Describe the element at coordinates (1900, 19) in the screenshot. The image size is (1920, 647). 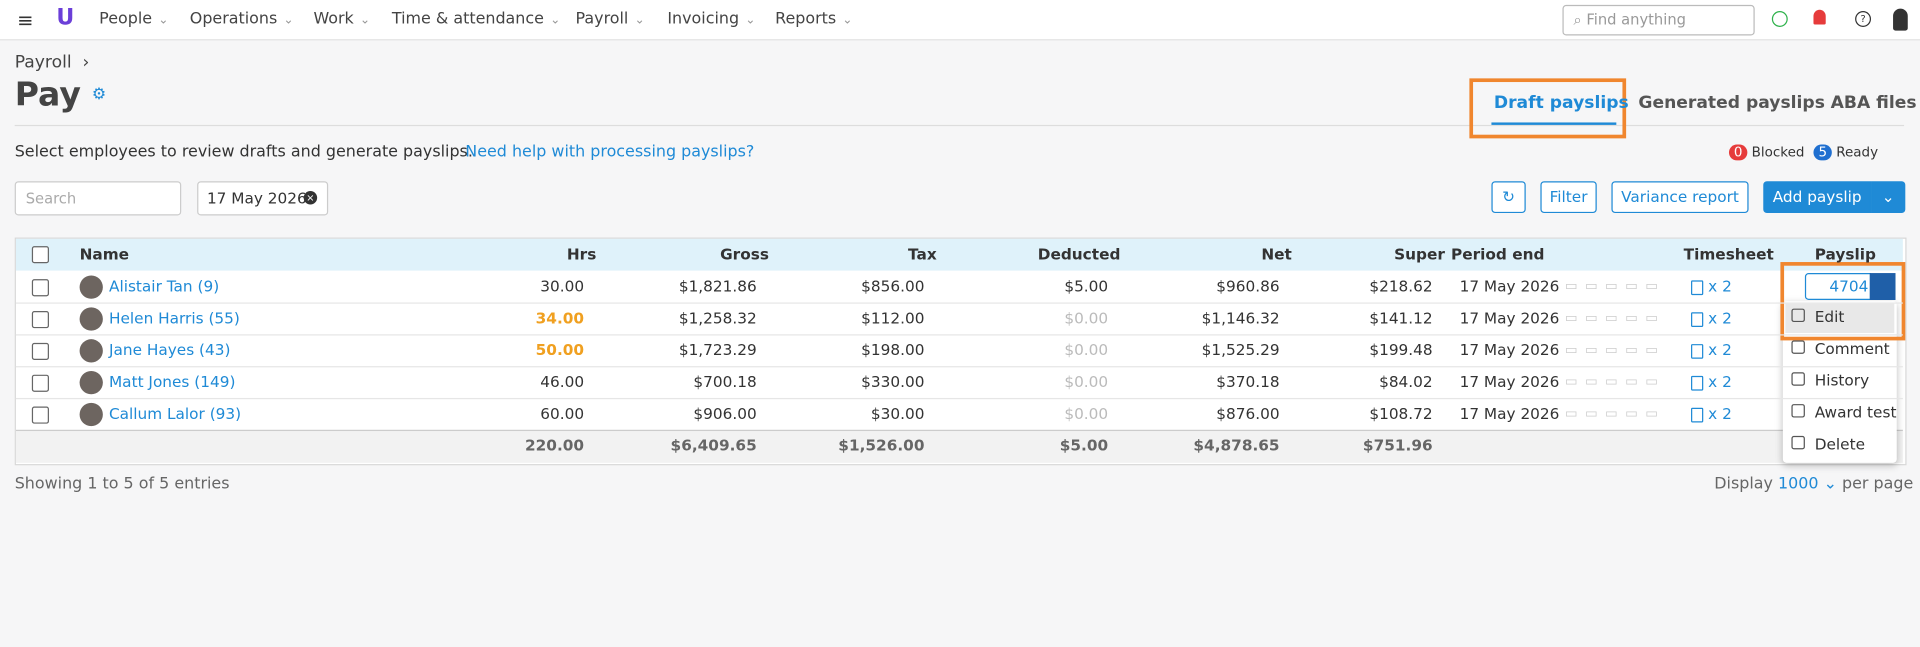
I see `avatar-icon` at that location.